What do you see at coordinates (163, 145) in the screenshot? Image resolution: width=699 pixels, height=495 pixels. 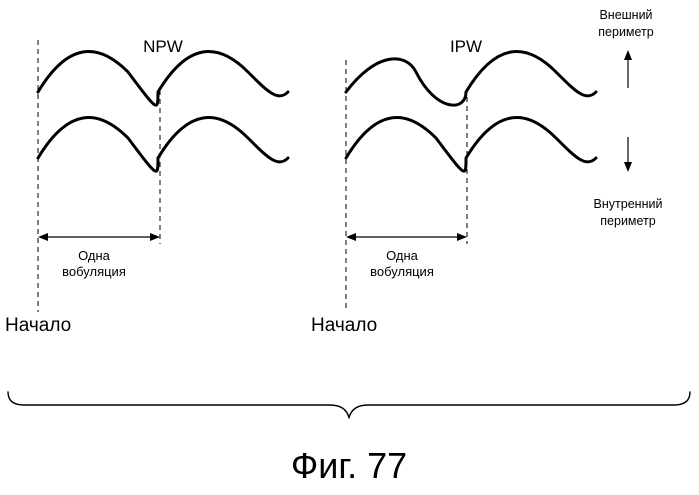 I see `npw-inner-wave` at bounding box center [163, 145].